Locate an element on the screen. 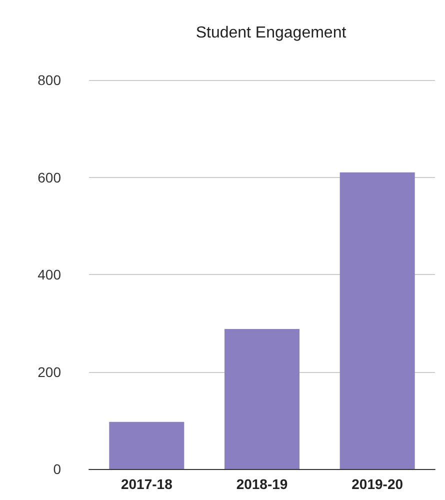 This screenshot has height=500, width=445. y-tick-label: 200 is located at coordinates (50, 372).